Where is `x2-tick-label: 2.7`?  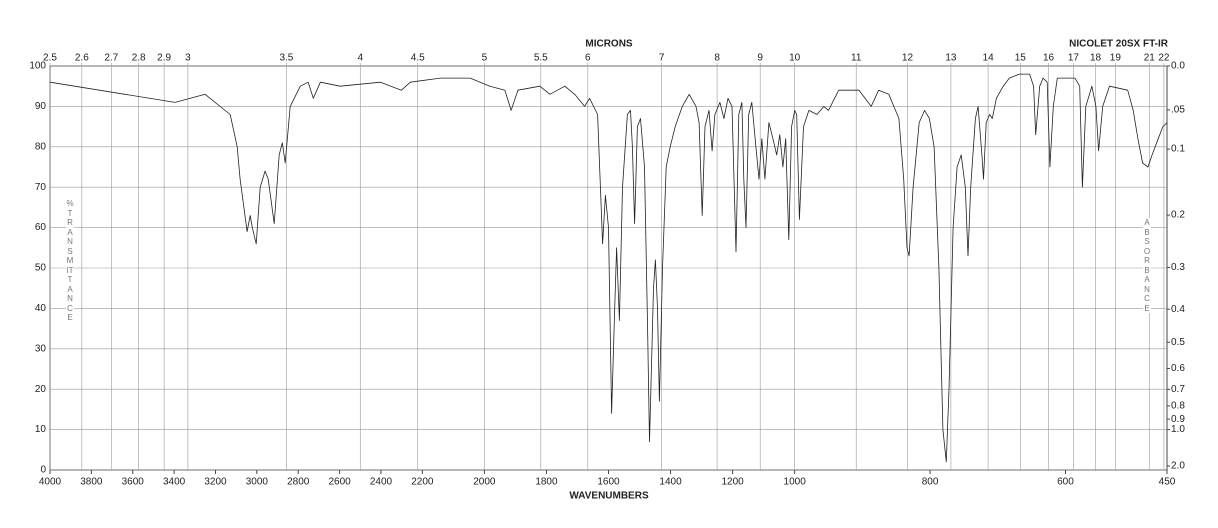 x2-tick-label: 2.7 is located at coordinates (111, 58).